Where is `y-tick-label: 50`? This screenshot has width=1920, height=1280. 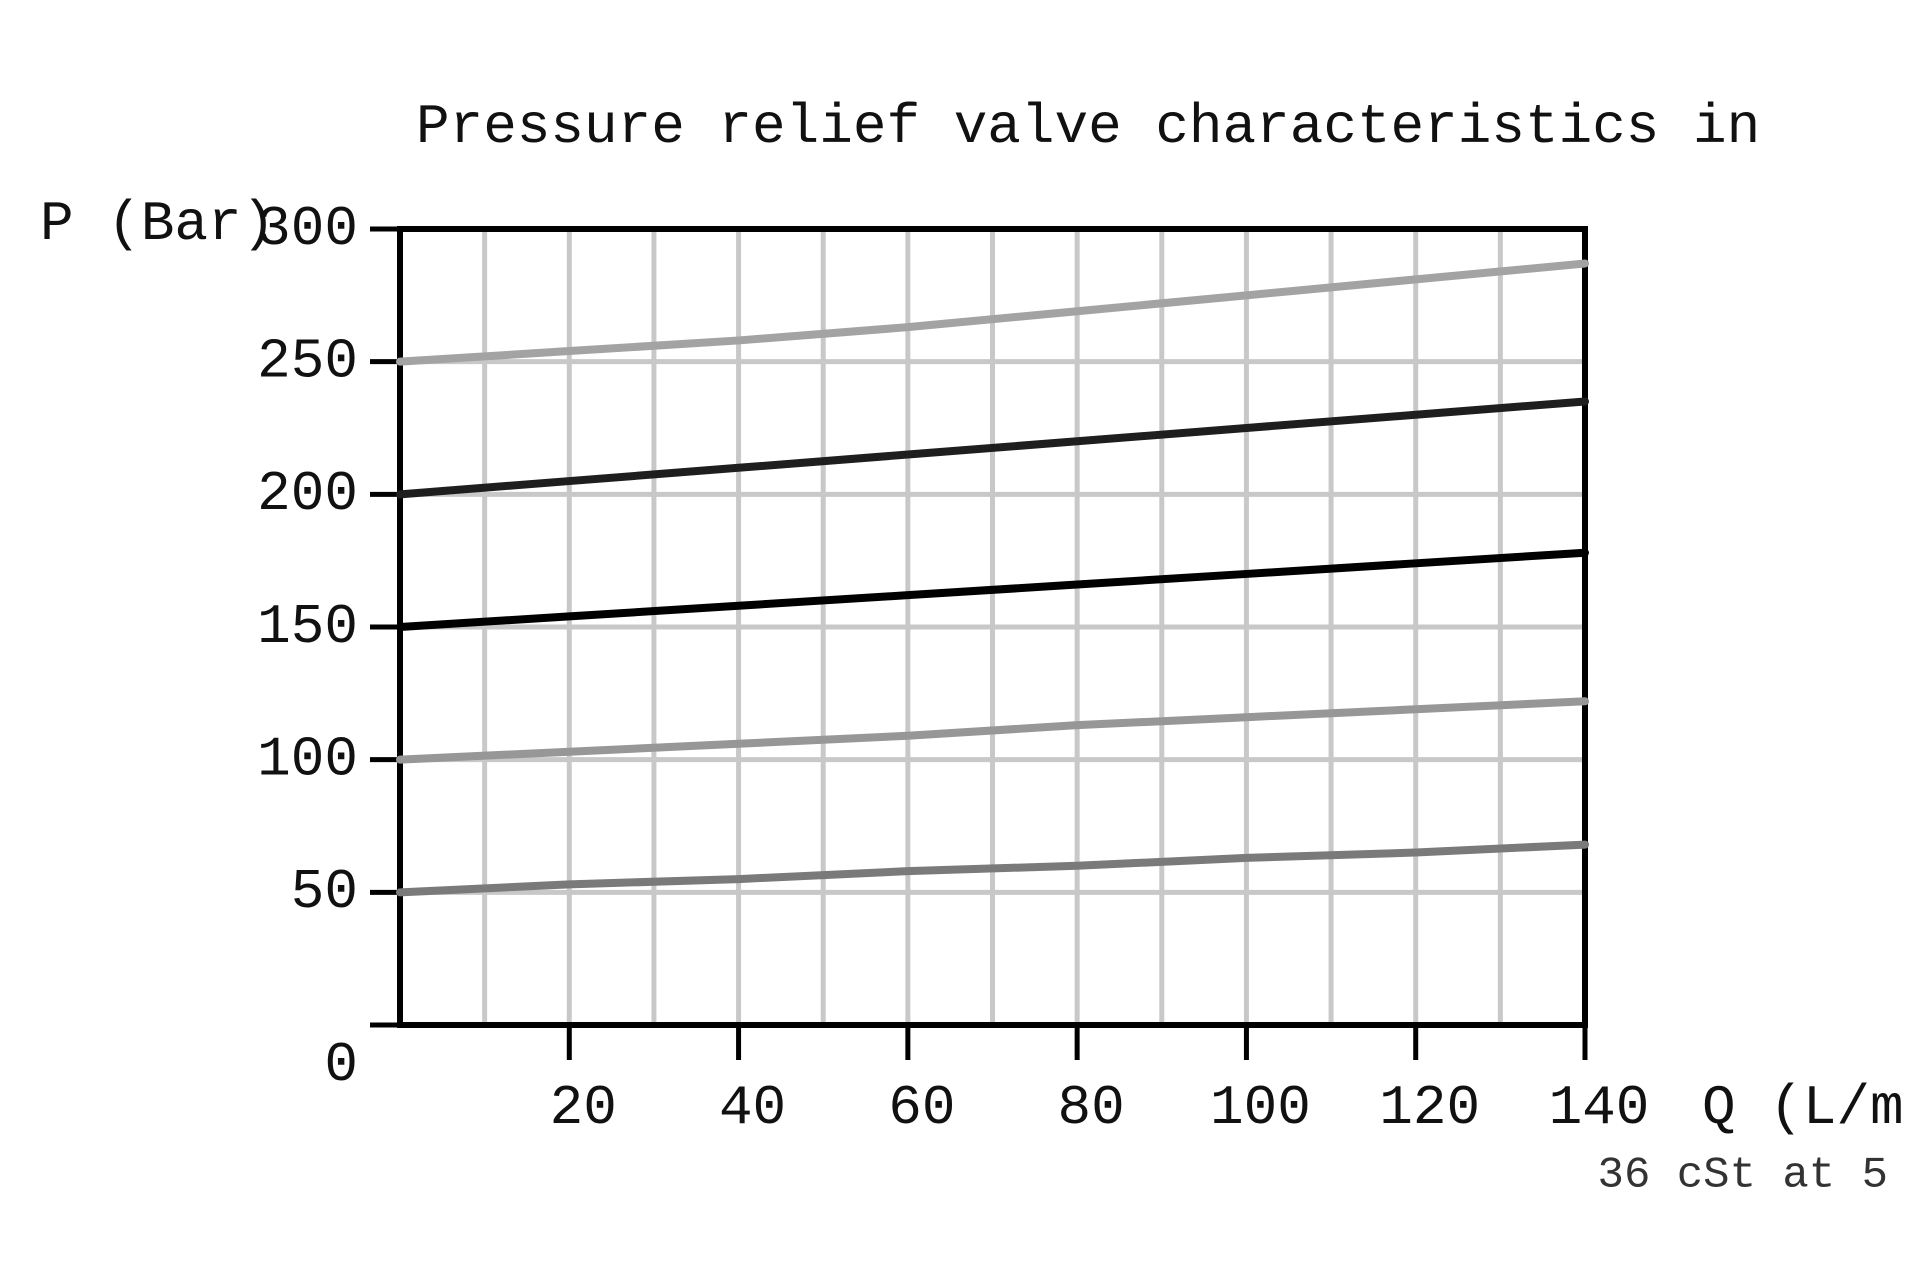 y-tick-label: 50 is located at coordinates (324, 892).